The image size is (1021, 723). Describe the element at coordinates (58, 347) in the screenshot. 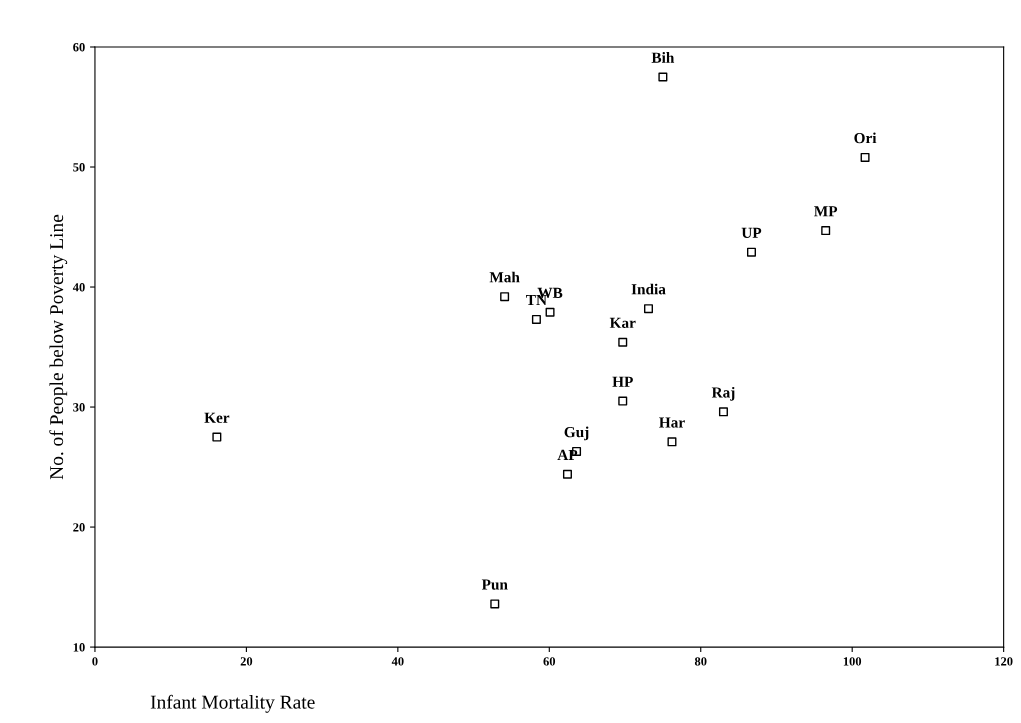

I see `y-axis-title: No. of People below Poverty Line` at that location.